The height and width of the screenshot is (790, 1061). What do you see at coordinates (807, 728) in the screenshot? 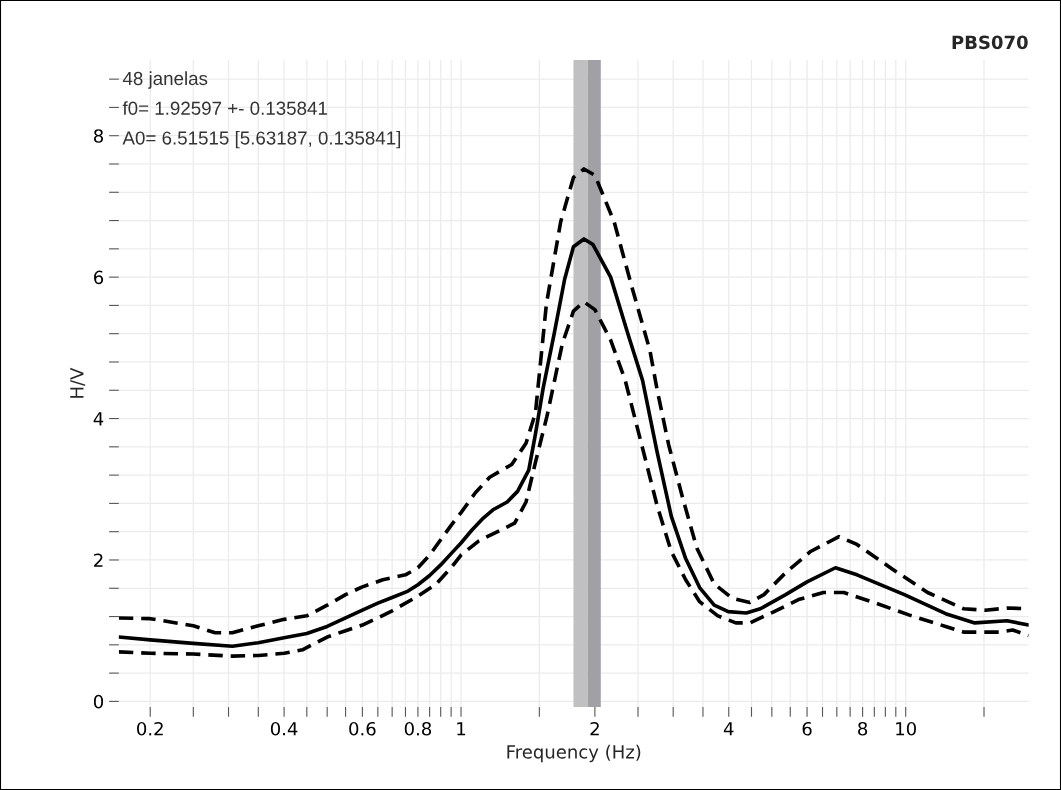
I see `x-tick-label: 6` at bounding box center [807, 728].